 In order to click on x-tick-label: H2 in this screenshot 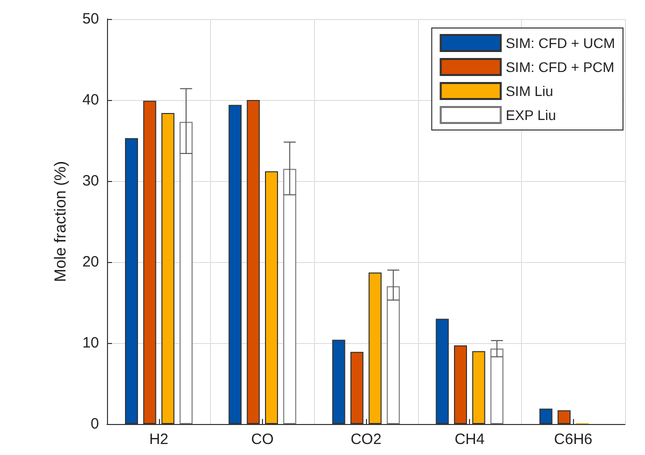, I will do `click(158, 439)`.